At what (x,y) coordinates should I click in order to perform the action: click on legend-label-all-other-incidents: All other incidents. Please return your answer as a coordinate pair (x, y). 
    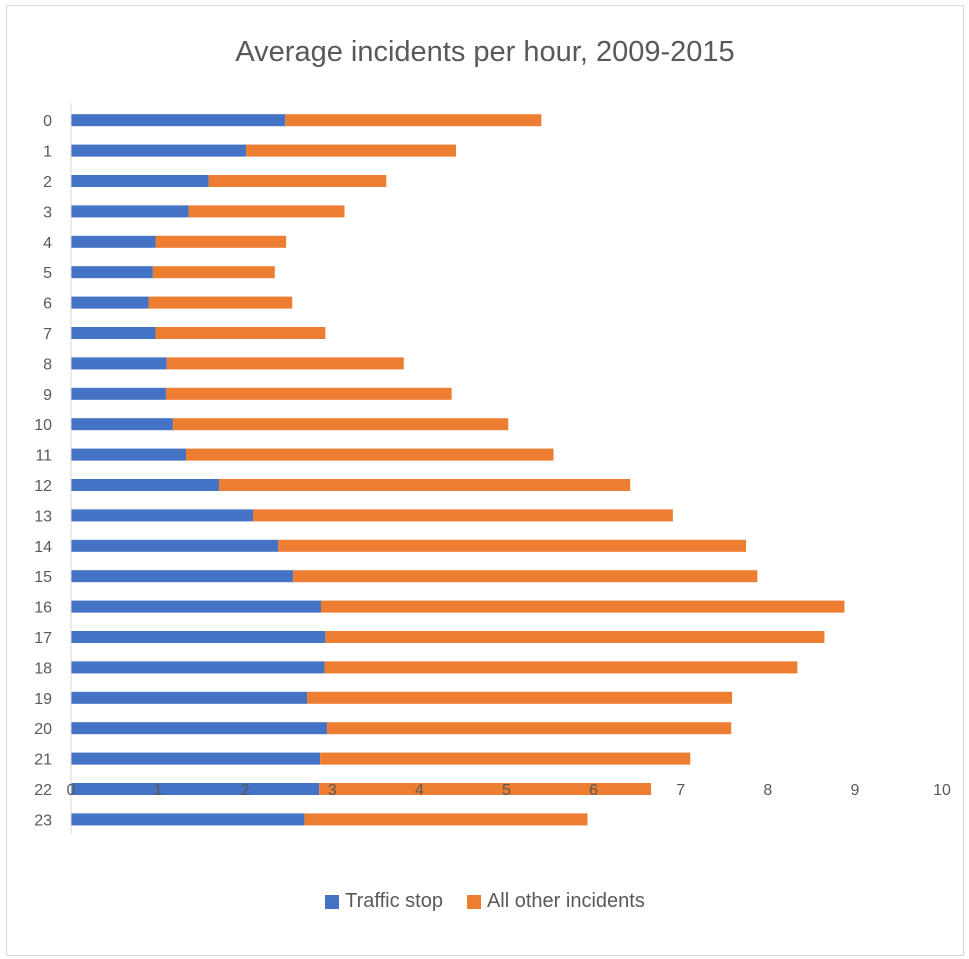
    Looking at the image, I should click on (565, 901).